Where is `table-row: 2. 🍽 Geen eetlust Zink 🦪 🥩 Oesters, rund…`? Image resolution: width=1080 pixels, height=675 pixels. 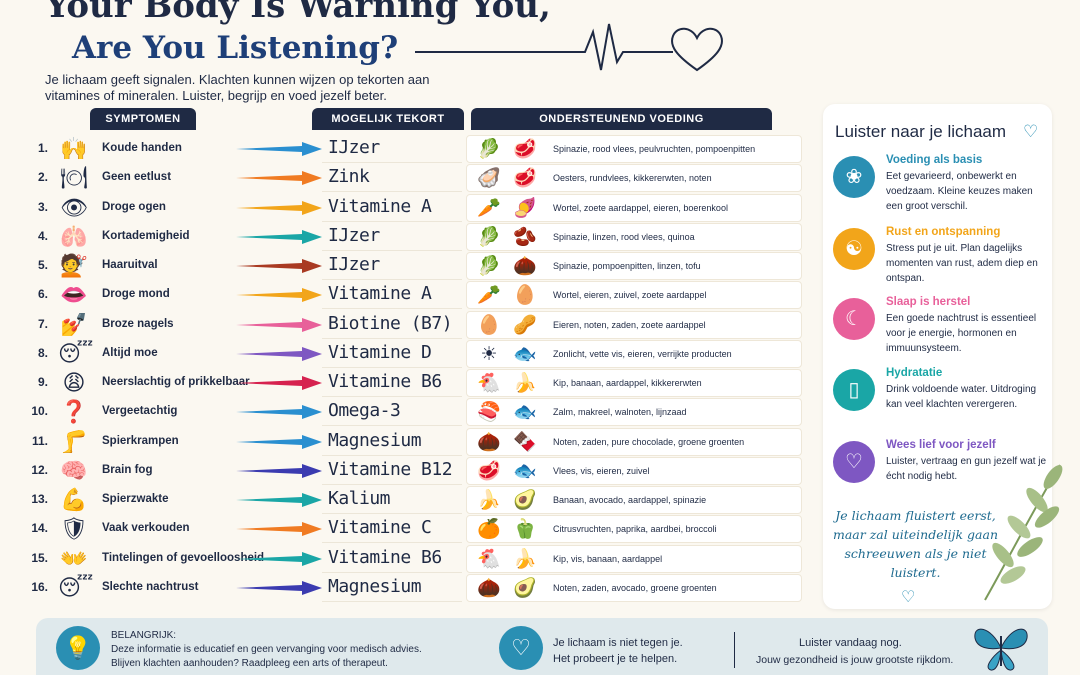
table-row: 2. 🍽 Geen eetlust Zink 🦪 🥩 Oesters, rund… is located at coordinates (405, 178).